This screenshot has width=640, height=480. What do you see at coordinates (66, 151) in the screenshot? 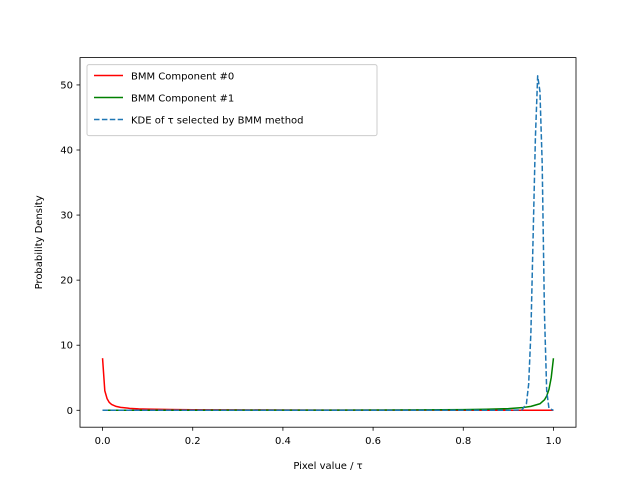
I see `y-tick-label: 40` at bounding box center [66, 151].